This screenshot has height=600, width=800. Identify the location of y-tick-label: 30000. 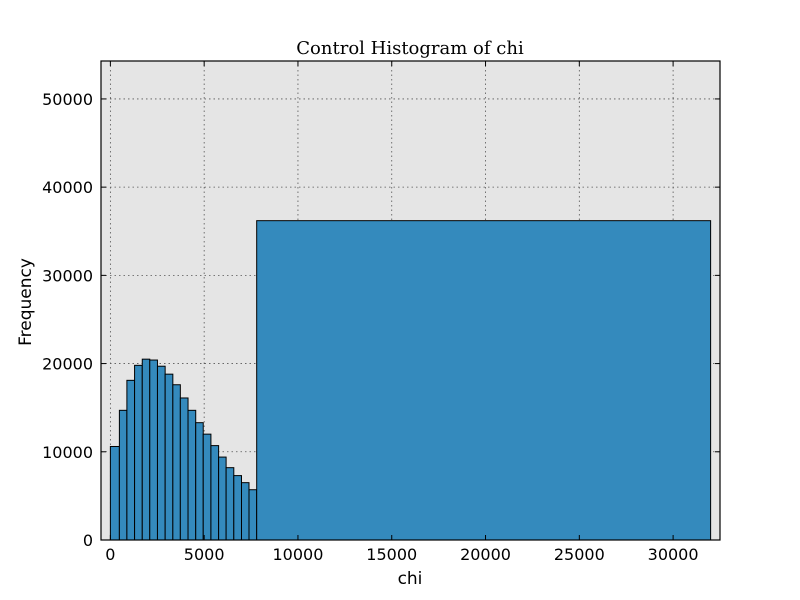
(67, 275).